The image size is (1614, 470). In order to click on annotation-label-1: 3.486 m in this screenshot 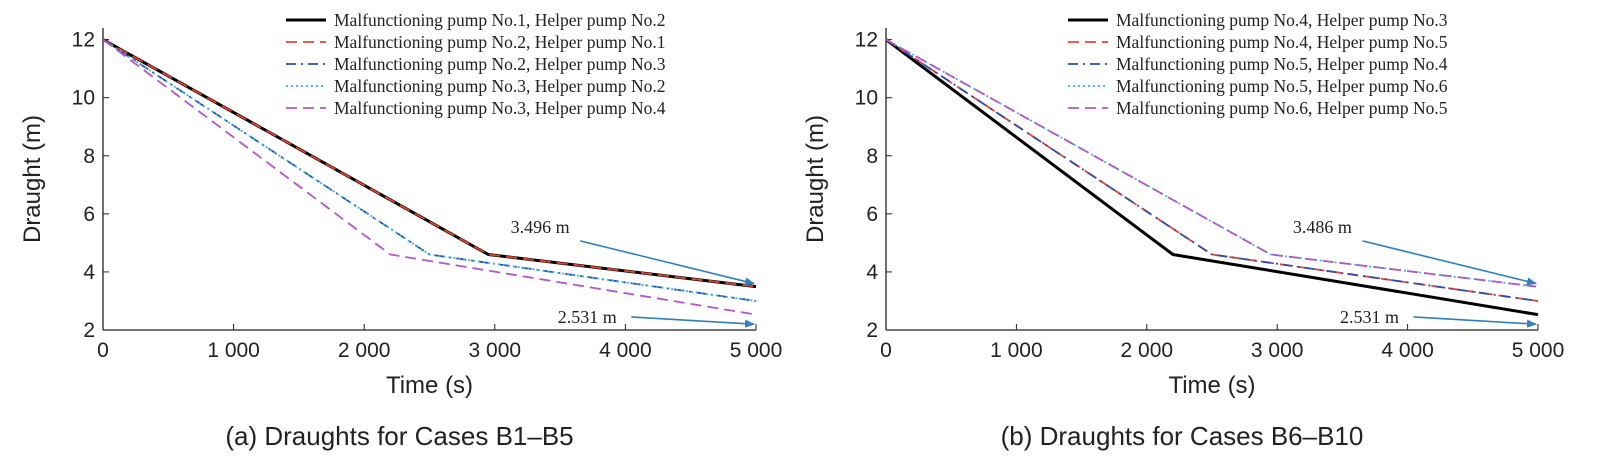, I will do `click(1322, 227)`.